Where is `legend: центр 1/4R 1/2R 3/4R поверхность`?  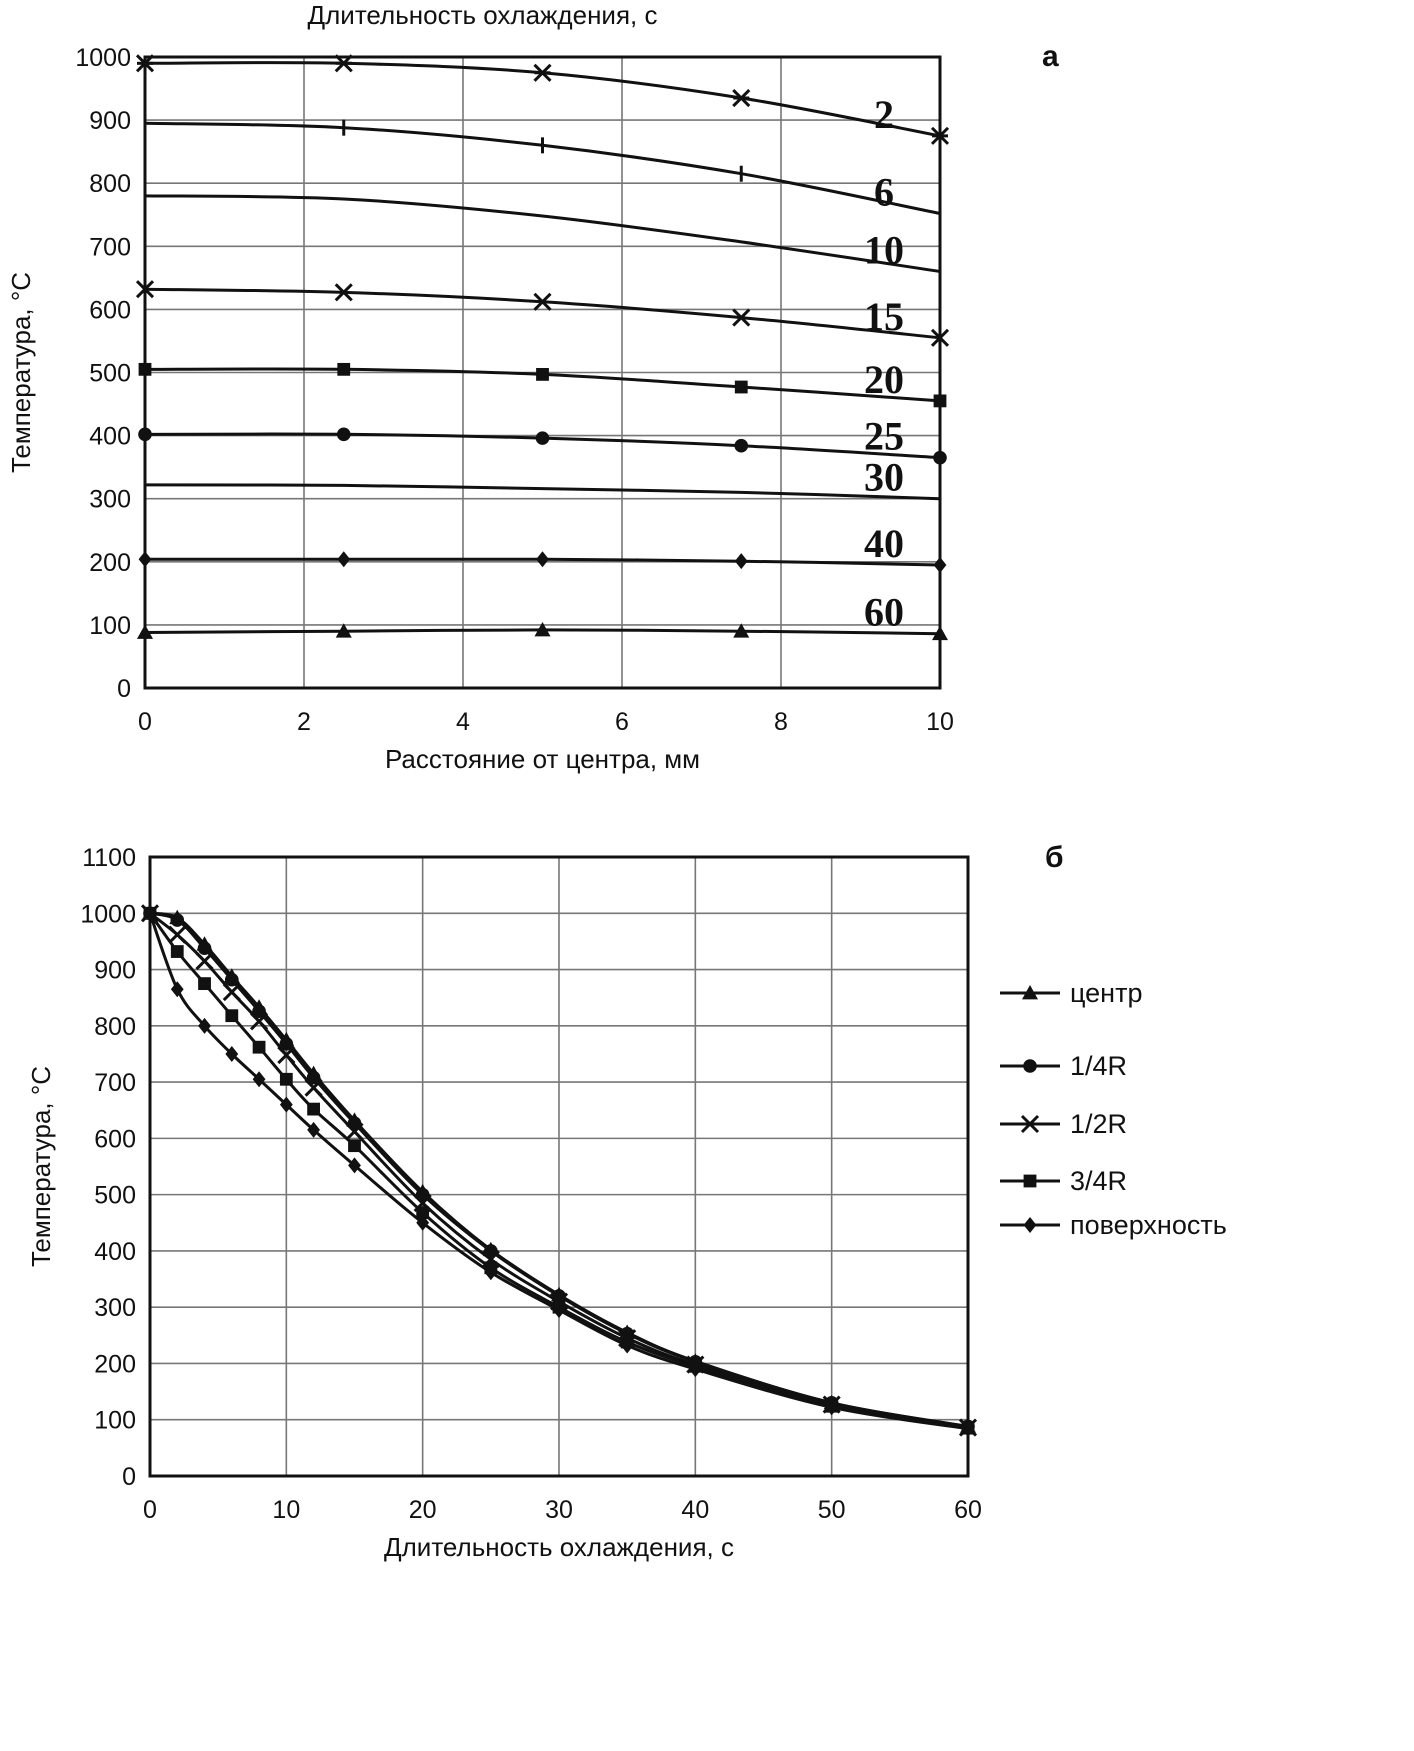
legend: центр 1/4R 1/2R 3/4R поверхность is located at coordinates (1113, 1109).